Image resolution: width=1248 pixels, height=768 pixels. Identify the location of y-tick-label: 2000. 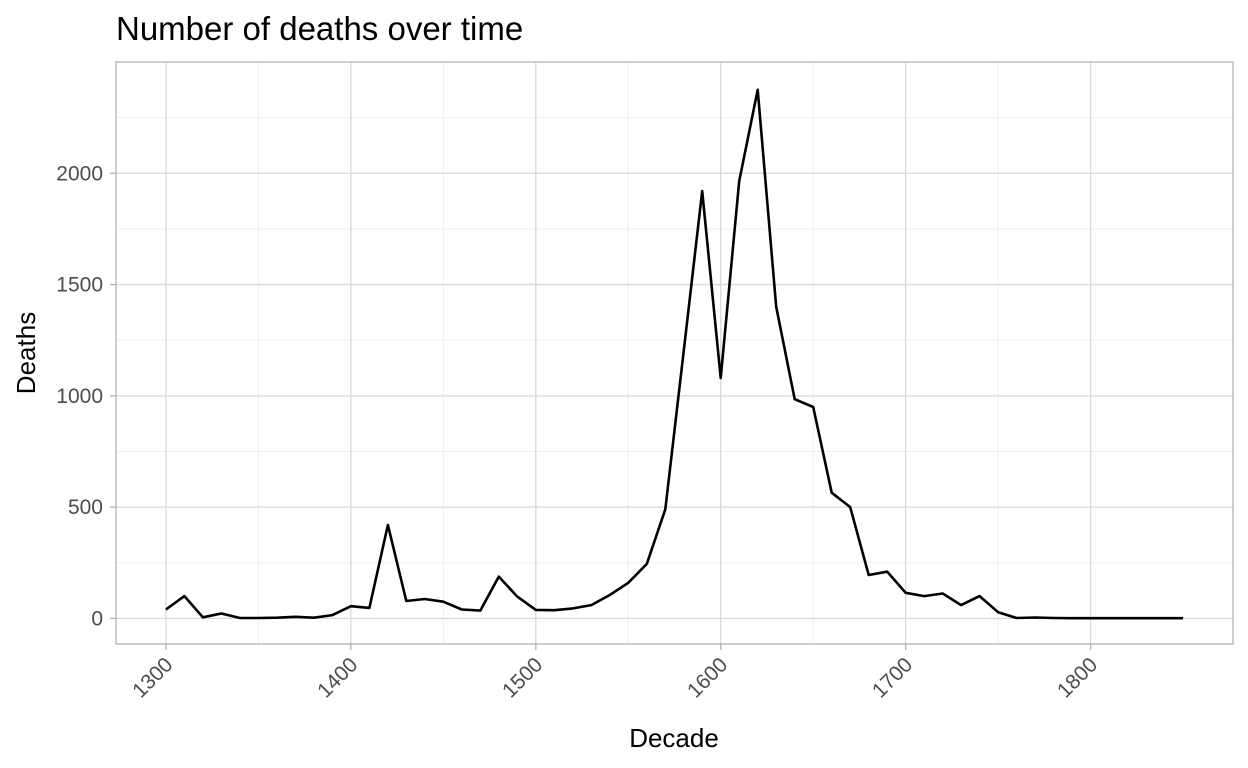
(79, 173).